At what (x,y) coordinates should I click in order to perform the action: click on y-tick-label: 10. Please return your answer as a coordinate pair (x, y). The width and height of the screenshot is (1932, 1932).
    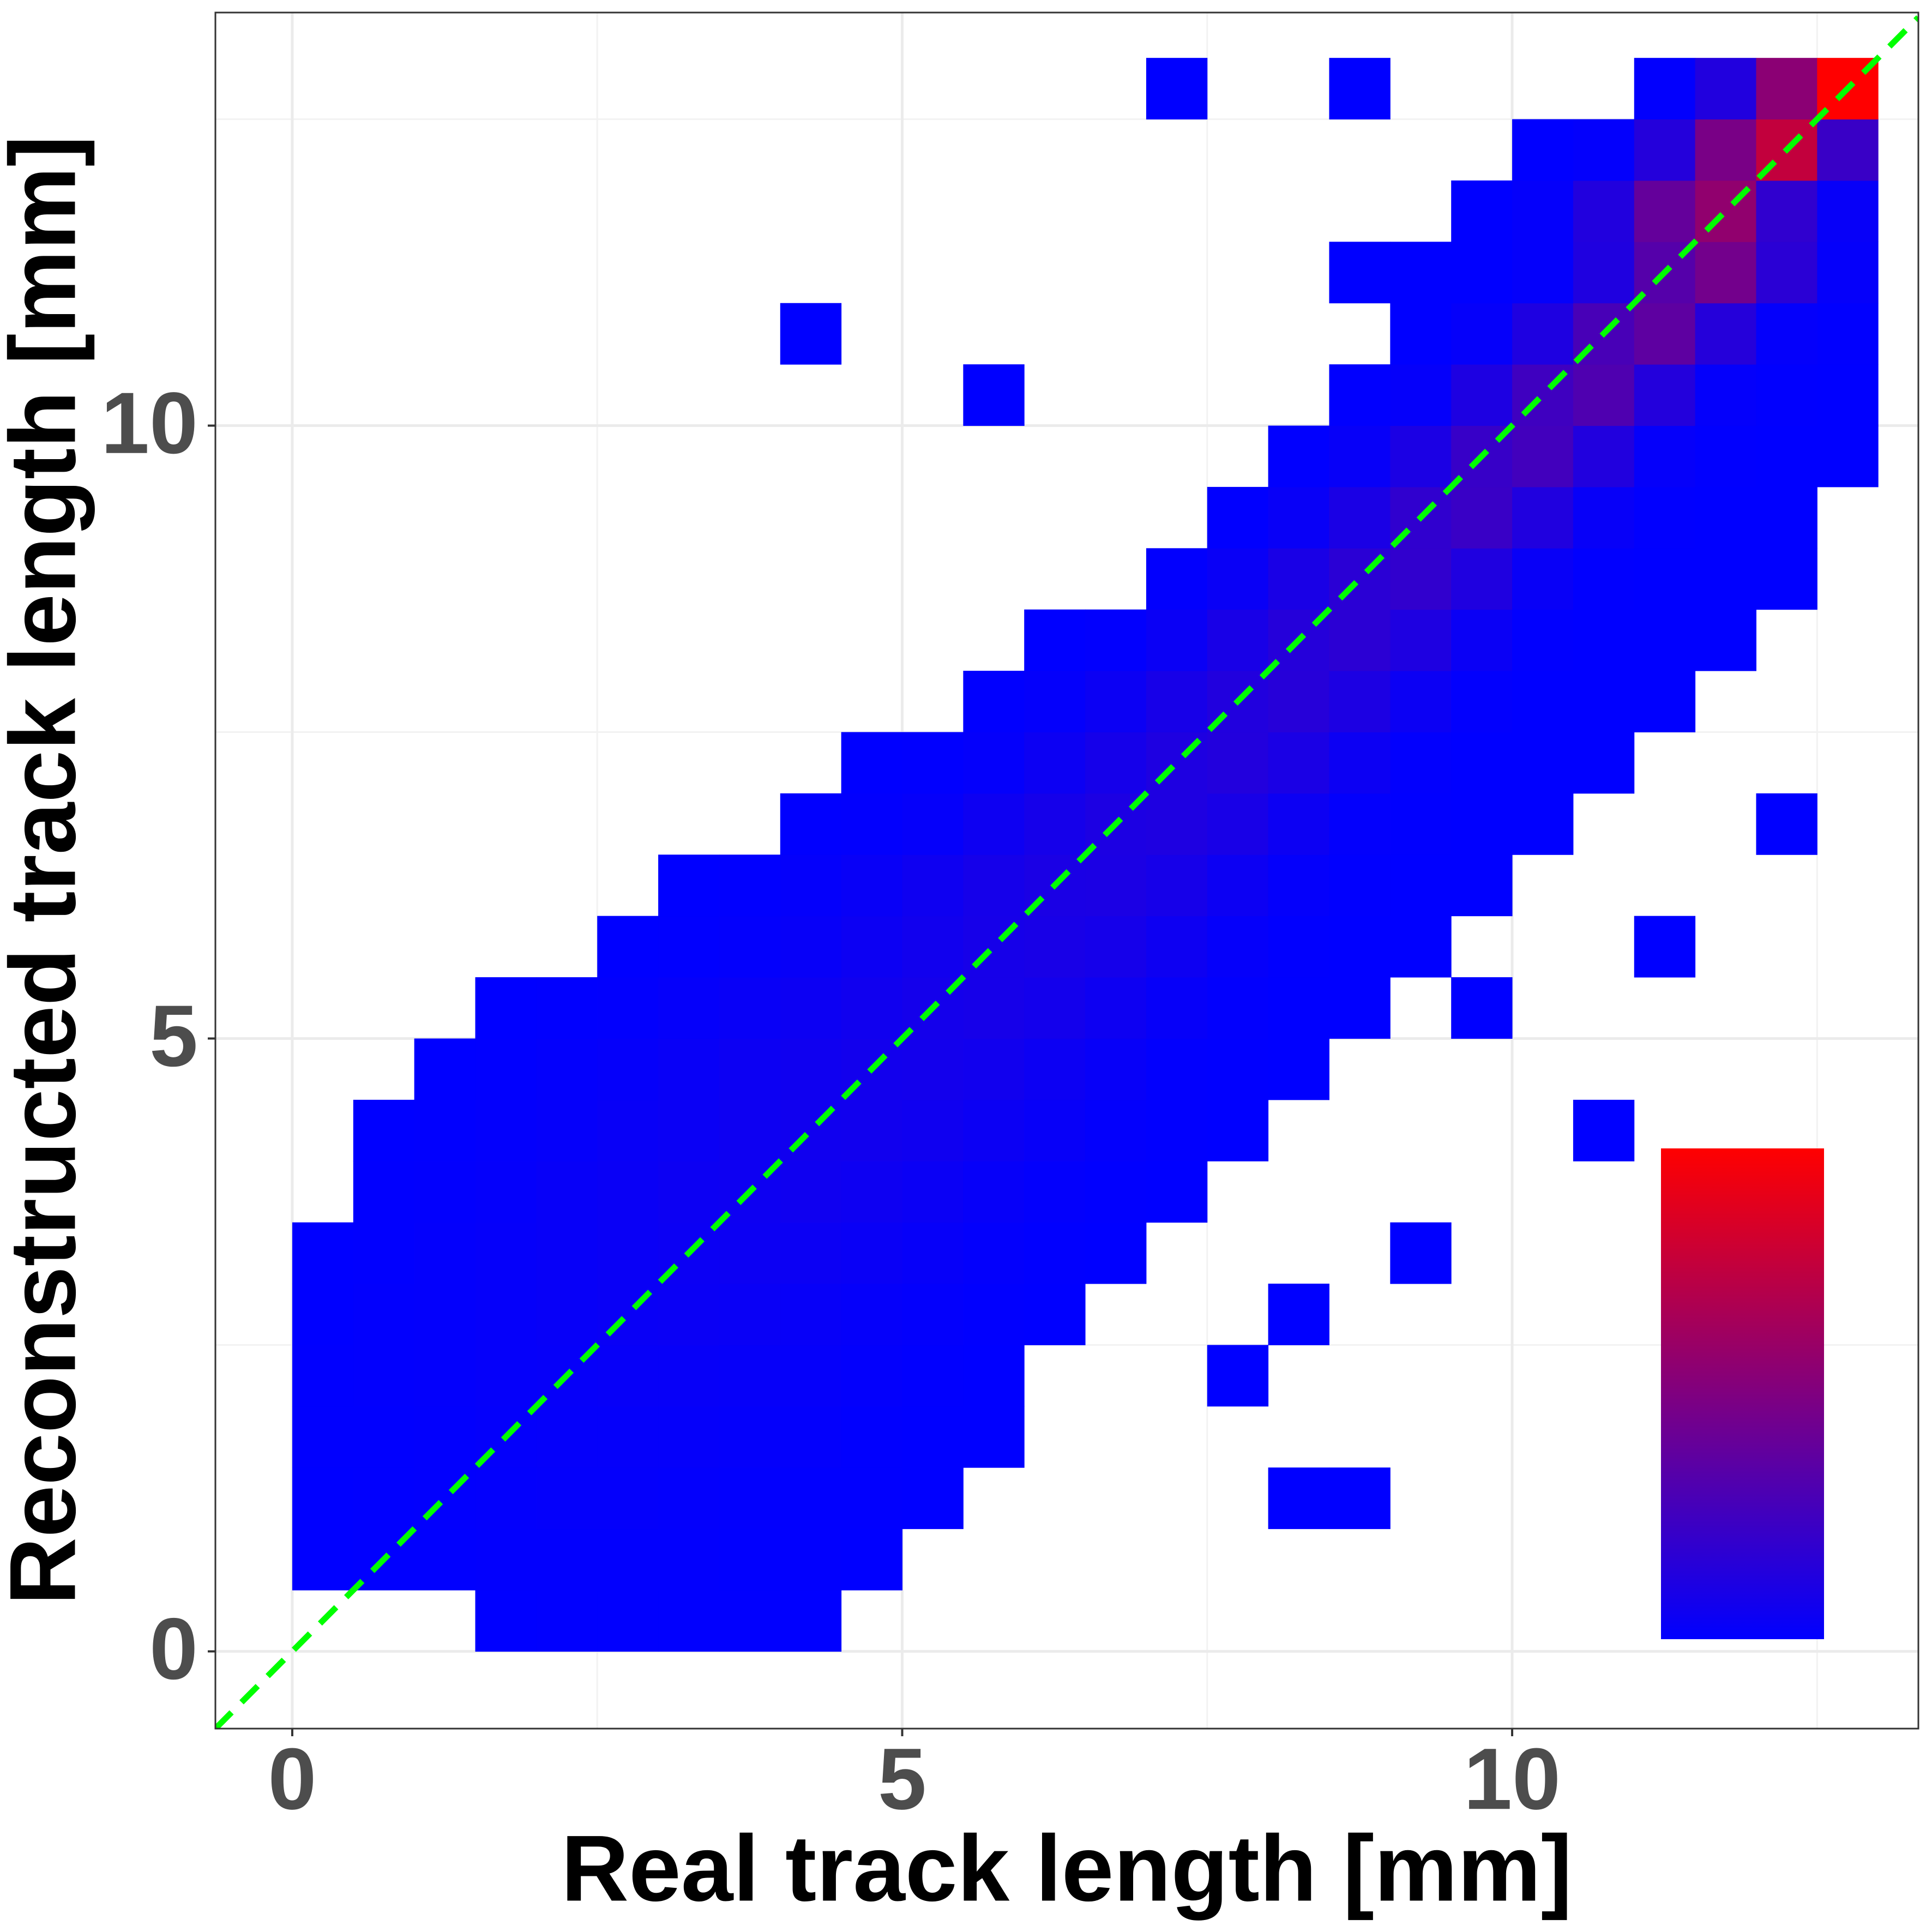
    Looking at the image, I should click on (149, 423).